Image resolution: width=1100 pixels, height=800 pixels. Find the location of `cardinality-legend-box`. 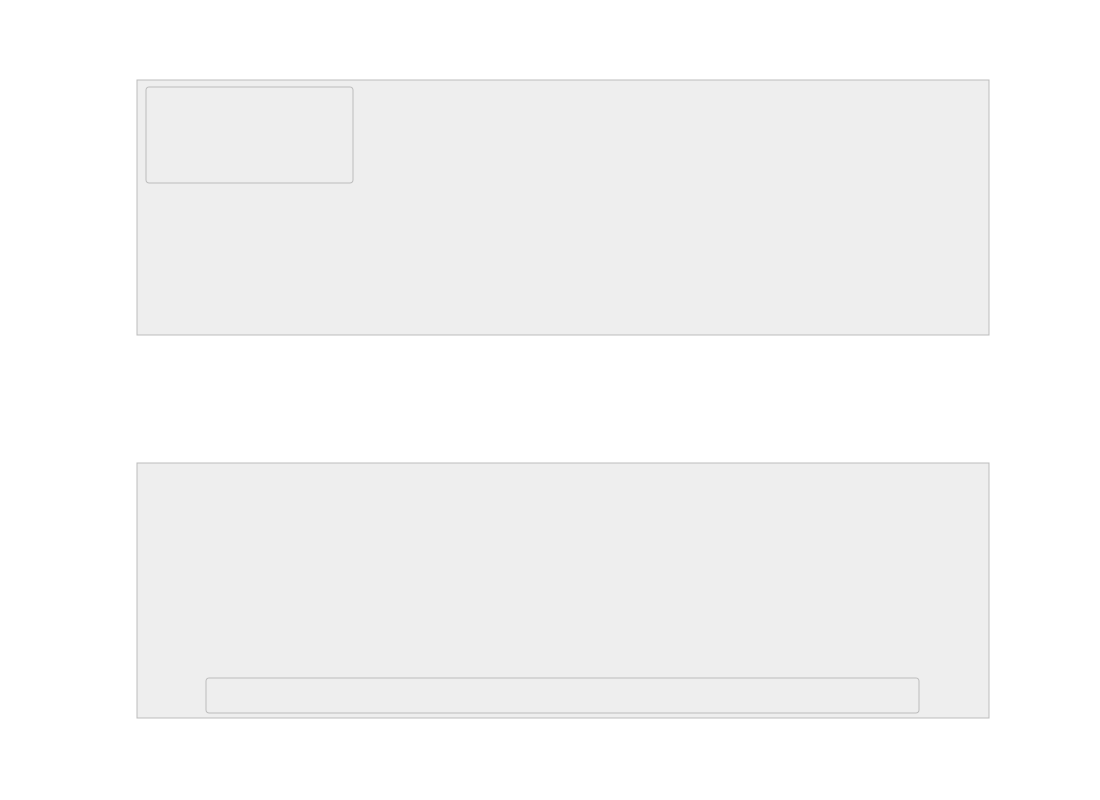

cardinality-legend-box is located at coordinates (249, 135).